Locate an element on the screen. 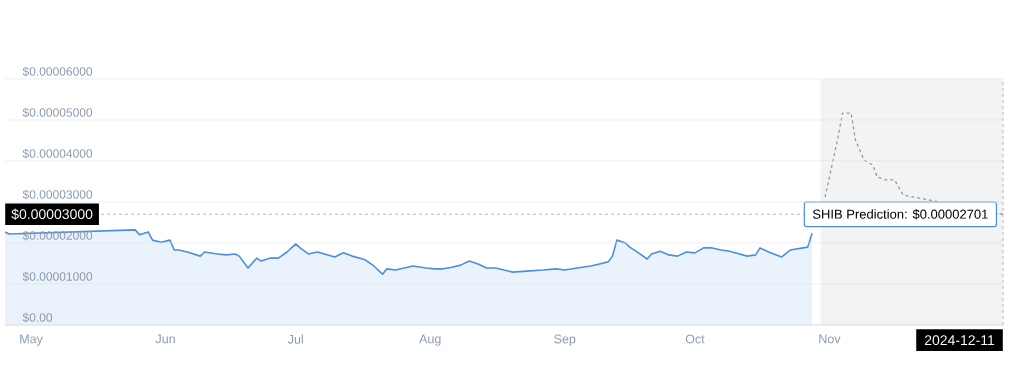 This screenshot has height=376, width=1024. annotation: SHIB Prediction: $0.00002701 is located at coordinates (900, 214).